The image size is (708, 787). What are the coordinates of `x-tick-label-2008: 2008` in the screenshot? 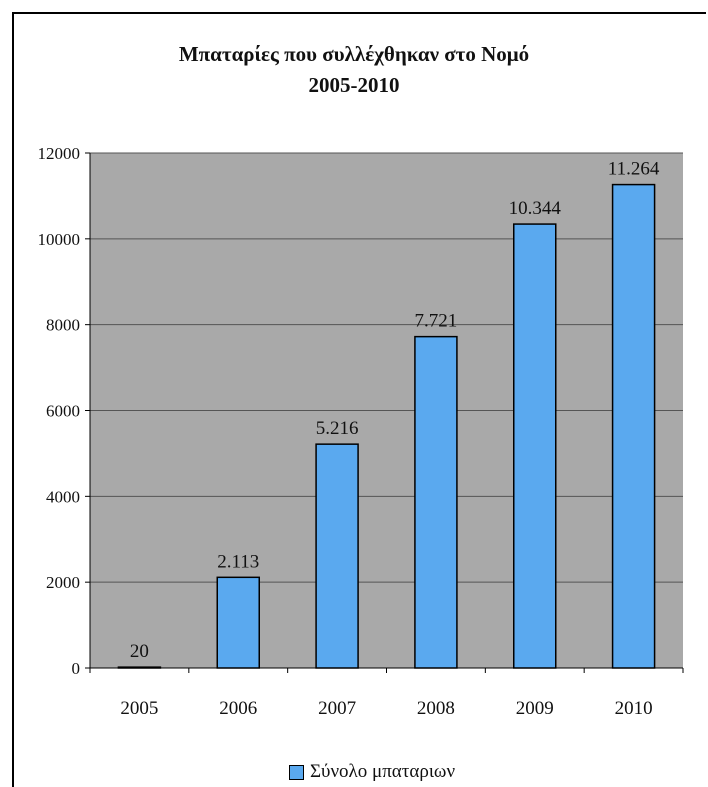 It's located at (436, 708).